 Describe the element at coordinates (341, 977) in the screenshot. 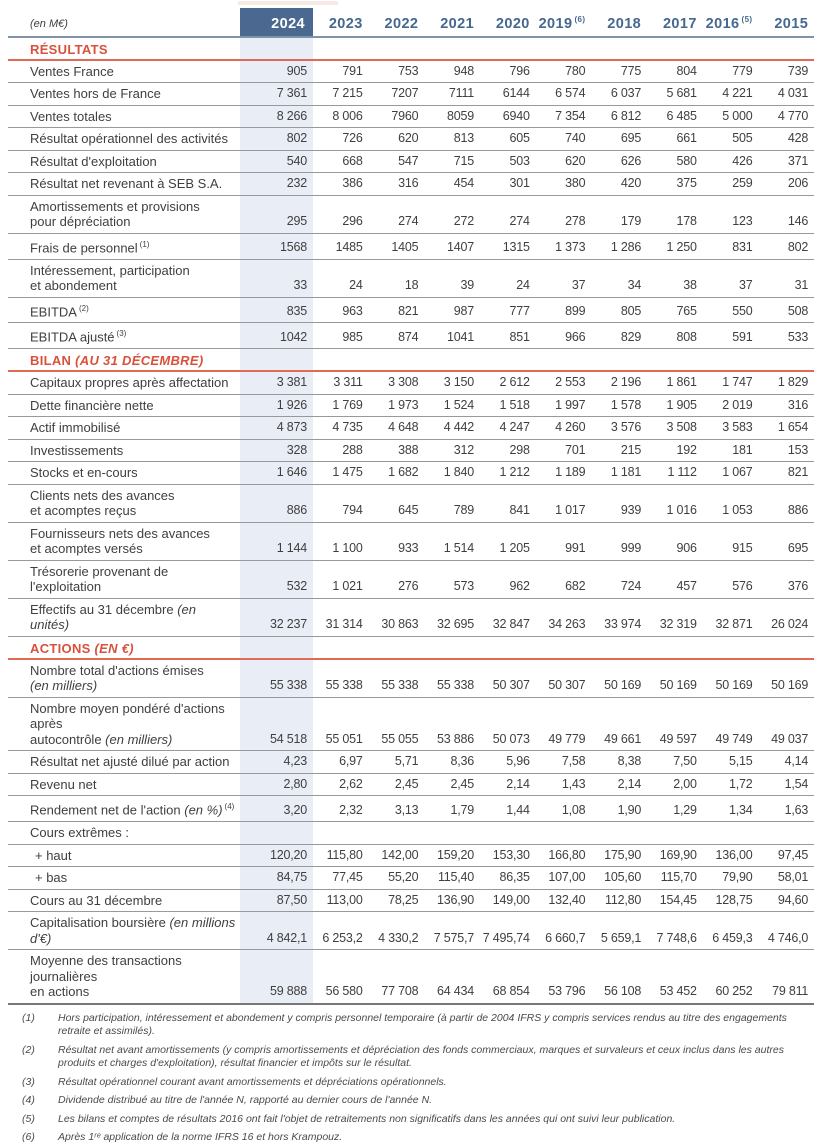

I see `value-cell: 56 580` at that location.